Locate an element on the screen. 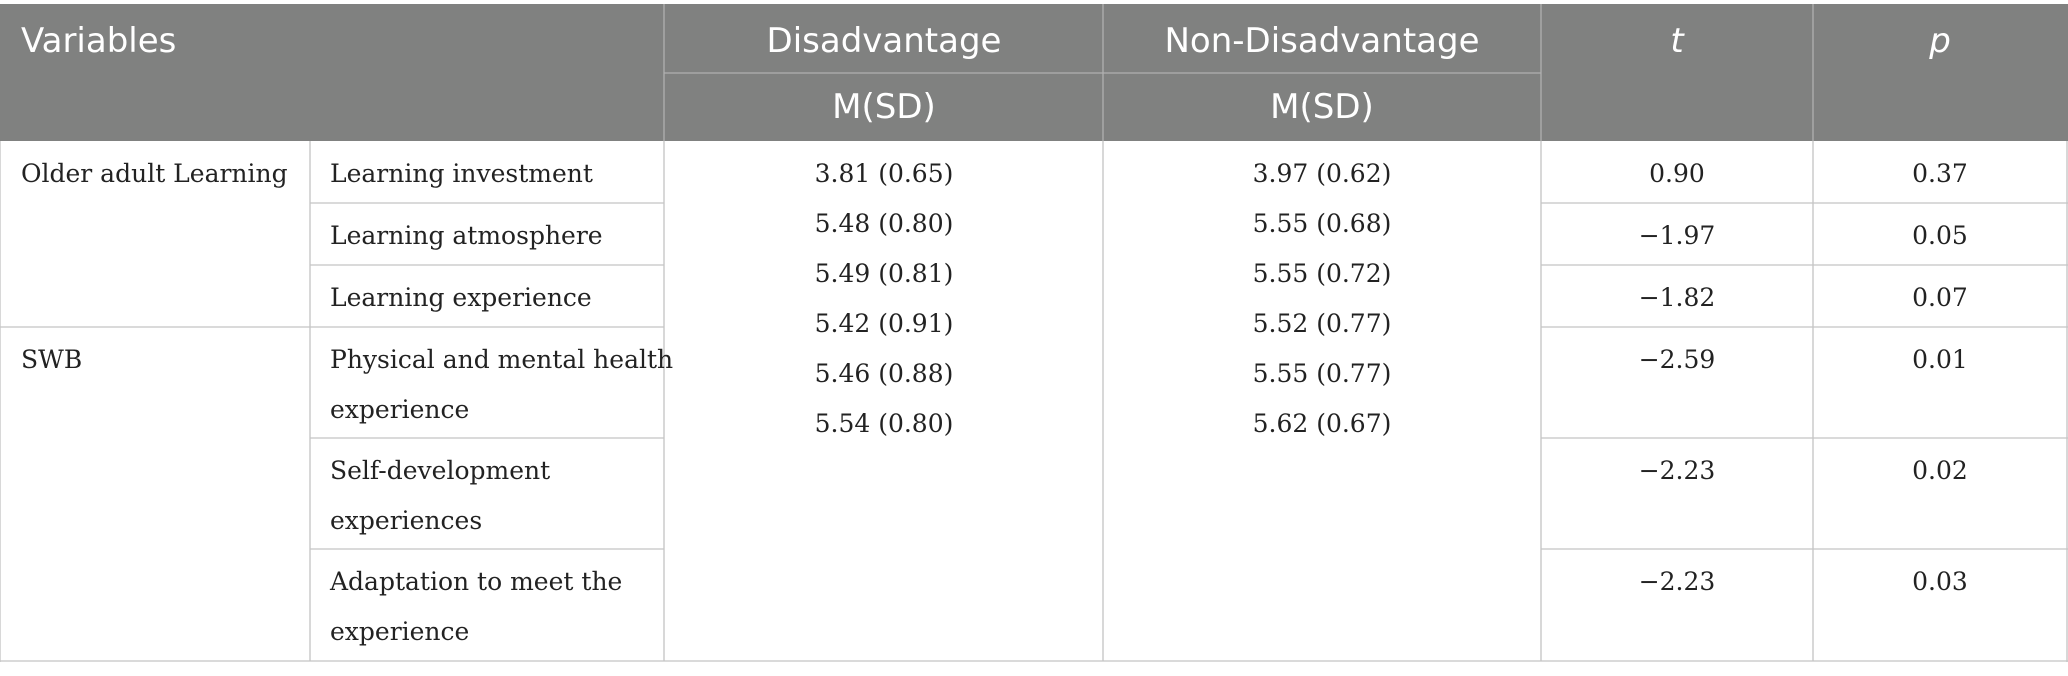  group-label: Older adult Learning is located at coordinates (154, 173).